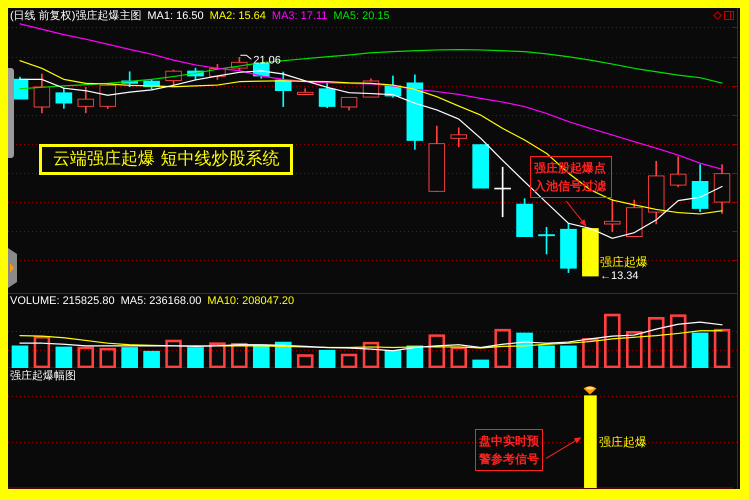  I want to click on annotation: 盘中实时预警参考信号, so click(509, 450).